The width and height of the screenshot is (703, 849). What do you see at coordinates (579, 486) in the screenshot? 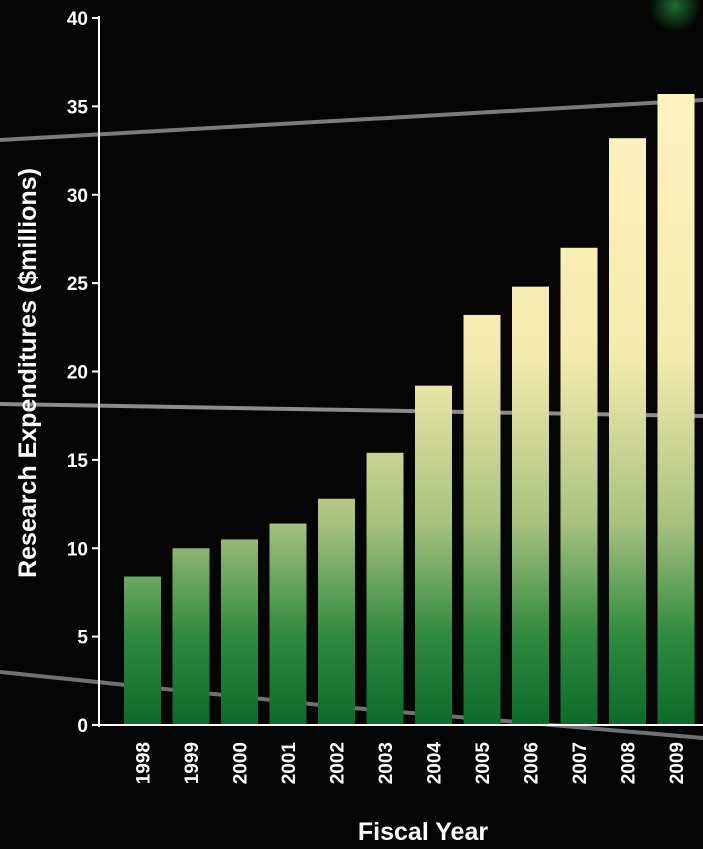
I see `bar-2007` at bounding box center [579, 486].